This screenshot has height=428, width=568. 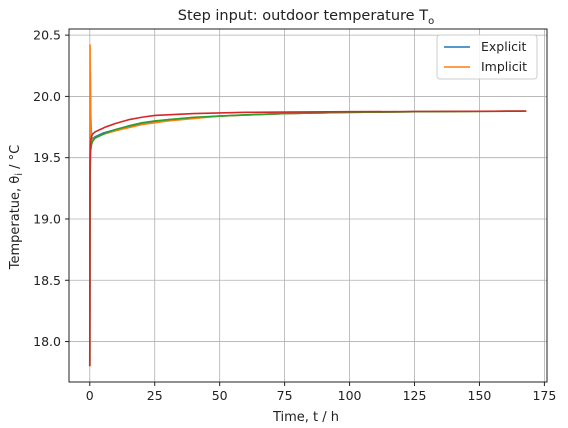 I want to click on y-tick-label: 19.0, so click(x=47, y=218).